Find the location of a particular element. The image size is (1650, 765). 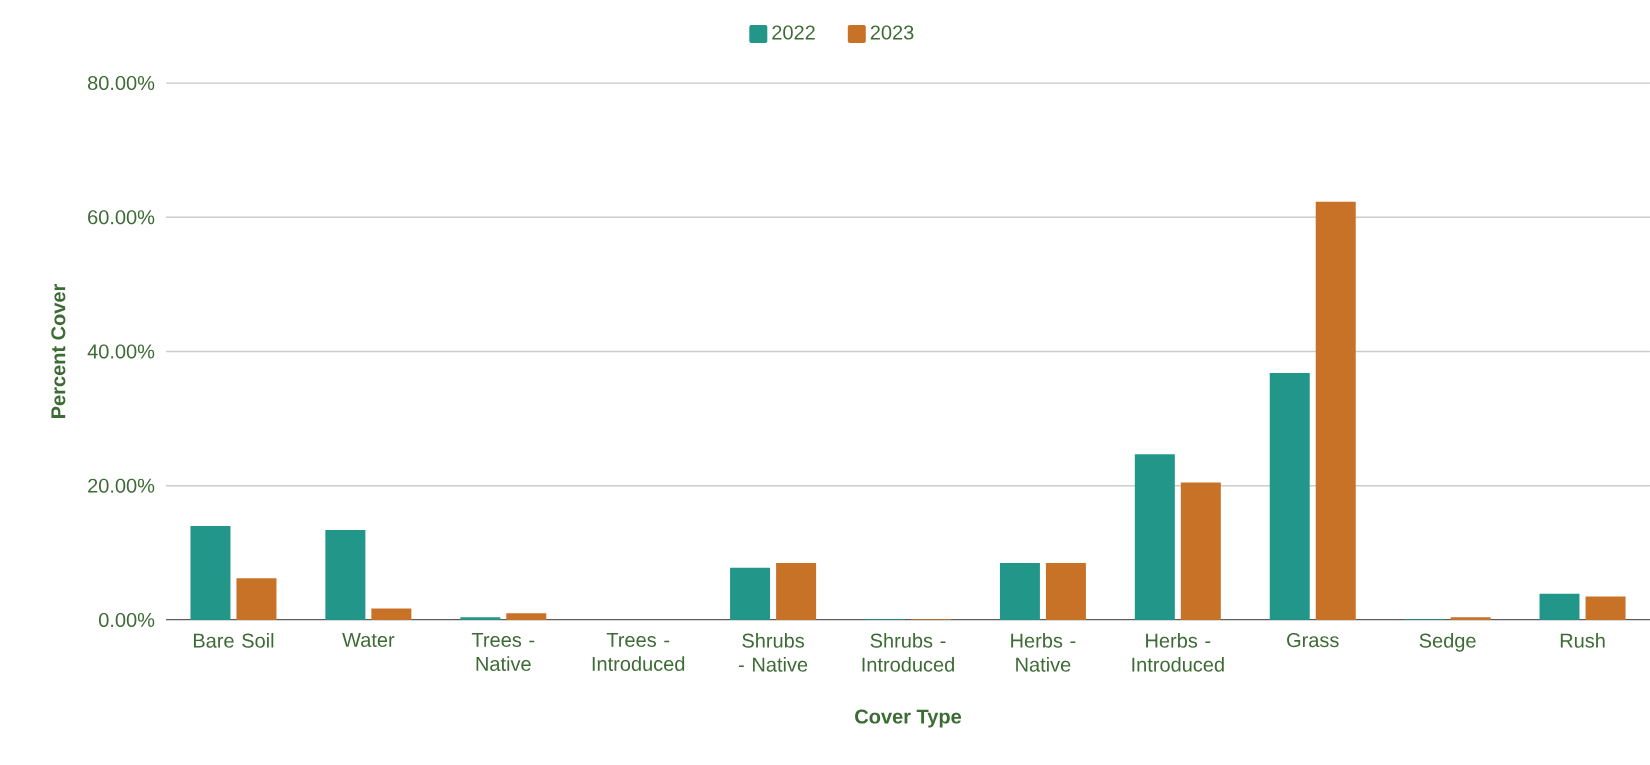

y-tick-label: 20.00% is located at coordinates (121, 485).